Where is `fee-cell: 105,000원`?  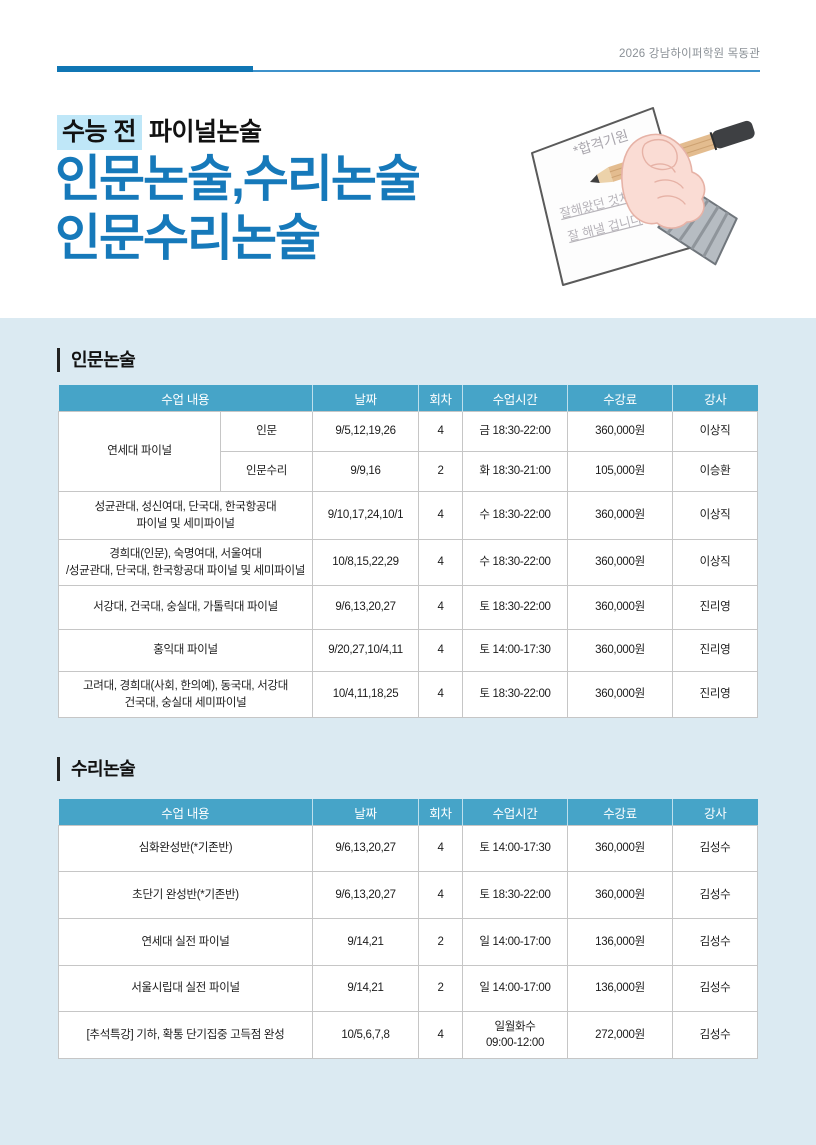
fee-cell: 105,000원 is located at coordinates (620, 471).